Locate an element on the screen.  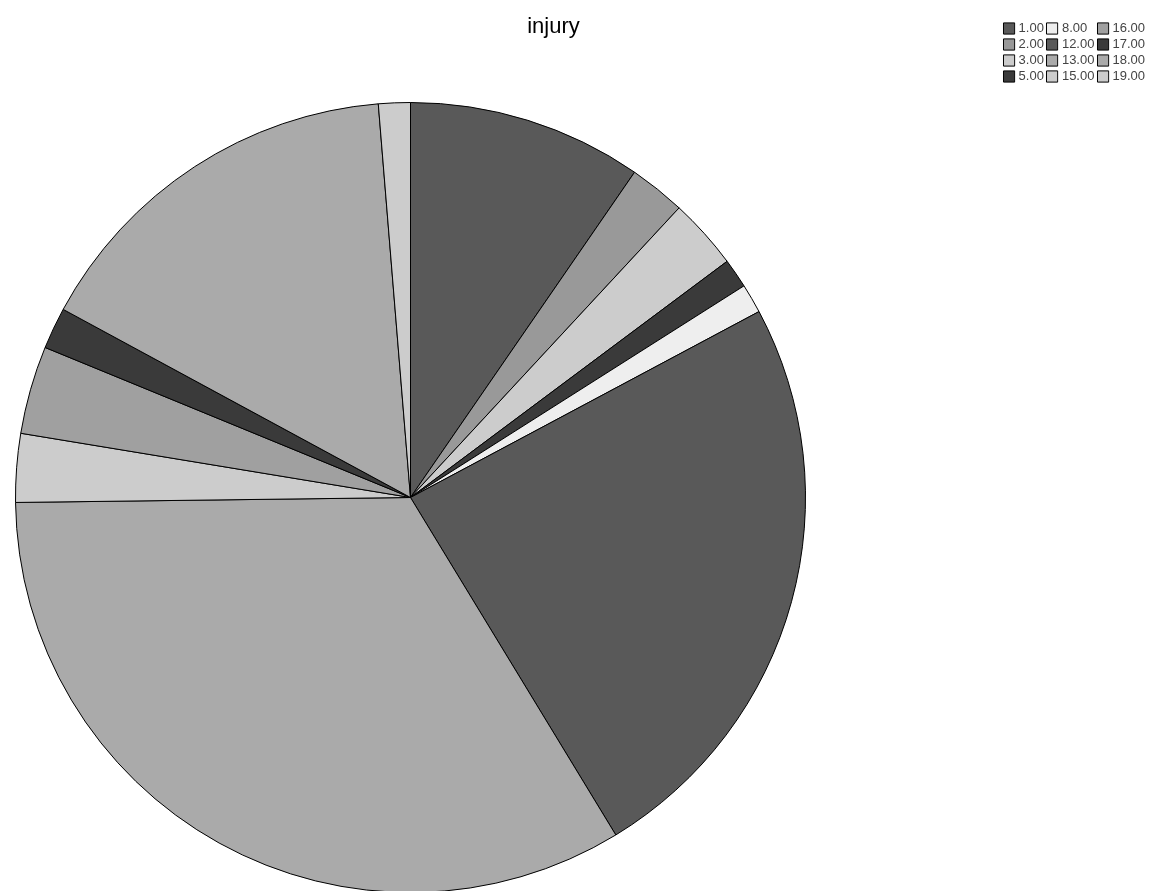
legend-label: 18.00 is located at coordinates (1128, 59).